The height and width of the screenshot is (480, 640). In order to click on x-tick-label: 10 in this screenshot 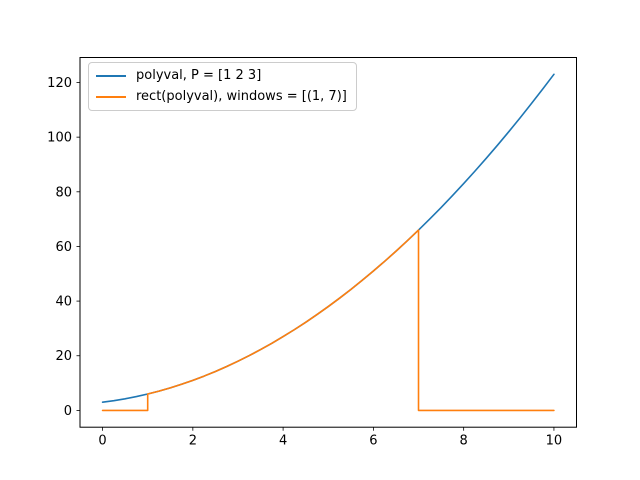, I will do `click(554, 441)`.